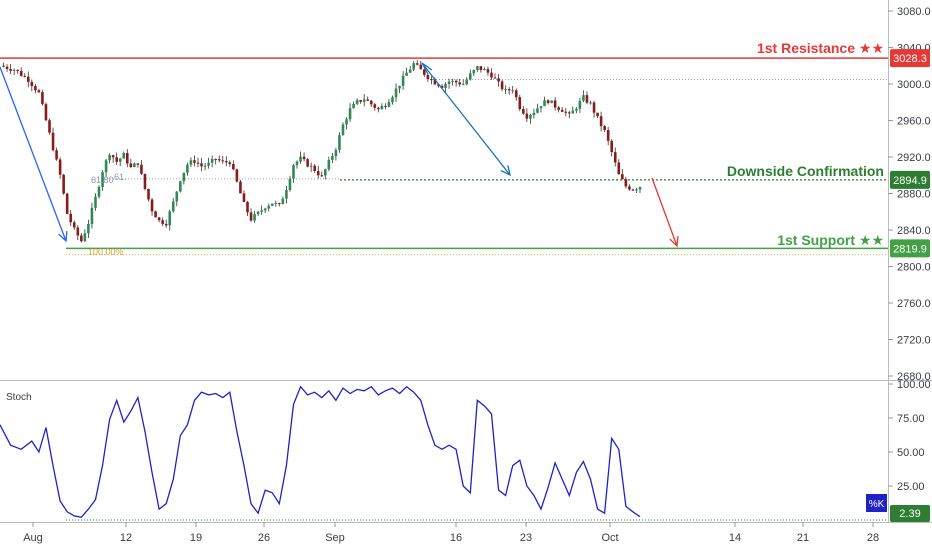  What do you see at coordinates (106, 252) in the screenshot?
I see `fib-label: 100.00%` at bounding box center [106, 252].